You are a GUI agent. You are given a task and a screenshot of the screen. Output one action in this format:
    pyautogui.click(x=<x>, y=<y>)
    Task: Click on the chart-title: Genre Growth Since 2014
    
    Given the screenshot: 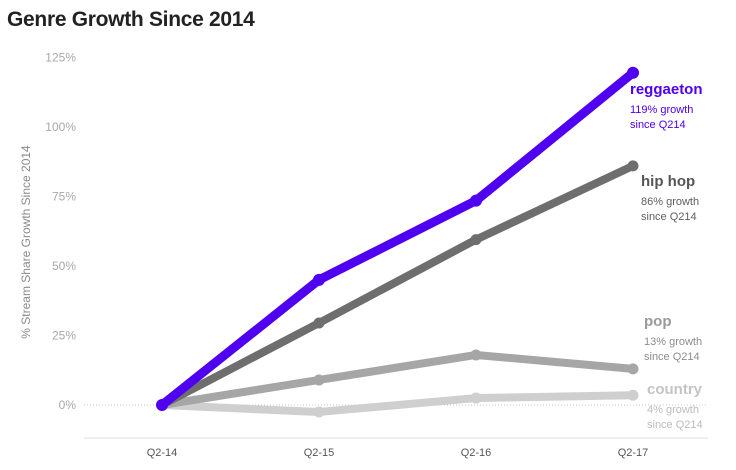 What is the action you would take?
    pyautogui.click(x=131, y=19)
    